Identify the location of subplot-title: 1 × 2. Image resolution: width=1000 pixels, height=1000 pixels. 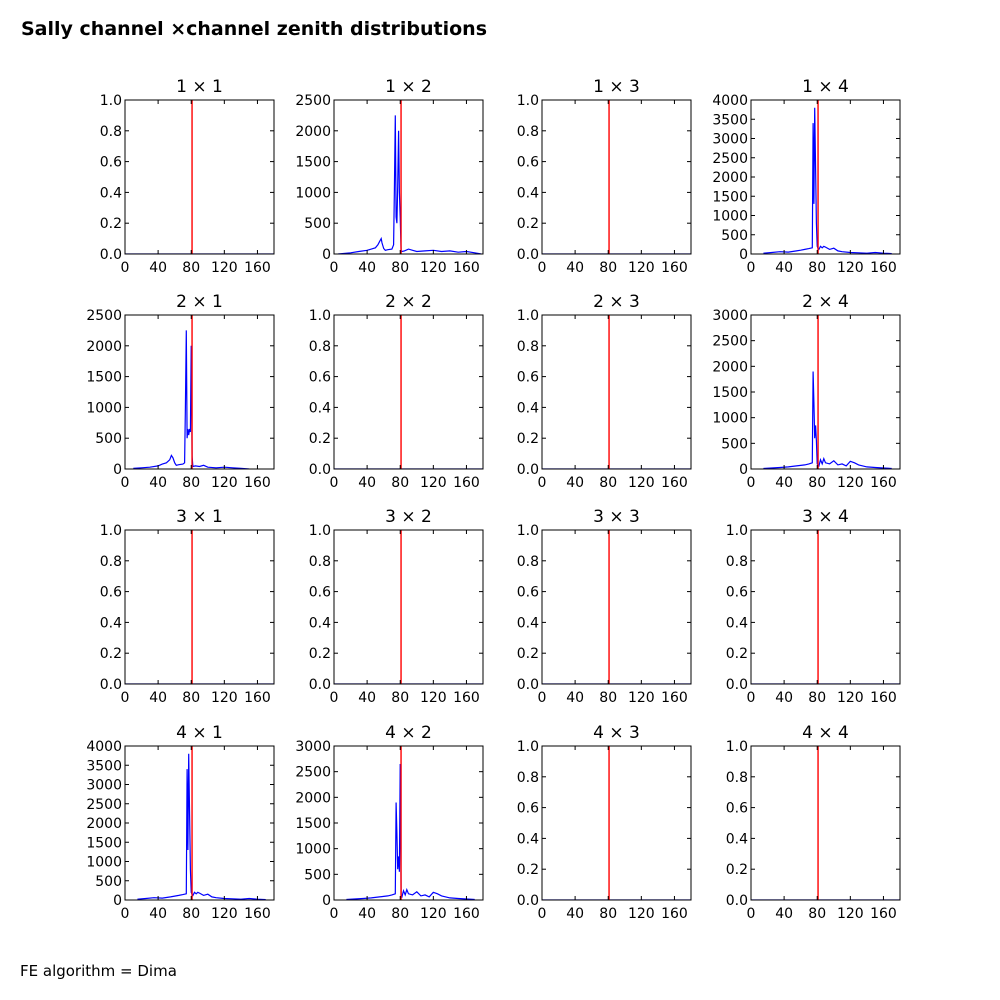
(408, 87).